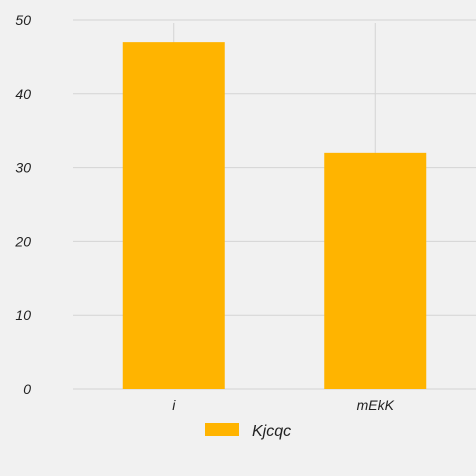  Describe the element at coordinates (248, 431) in the screenshot. I see `legend: Kjcqc` at that location.